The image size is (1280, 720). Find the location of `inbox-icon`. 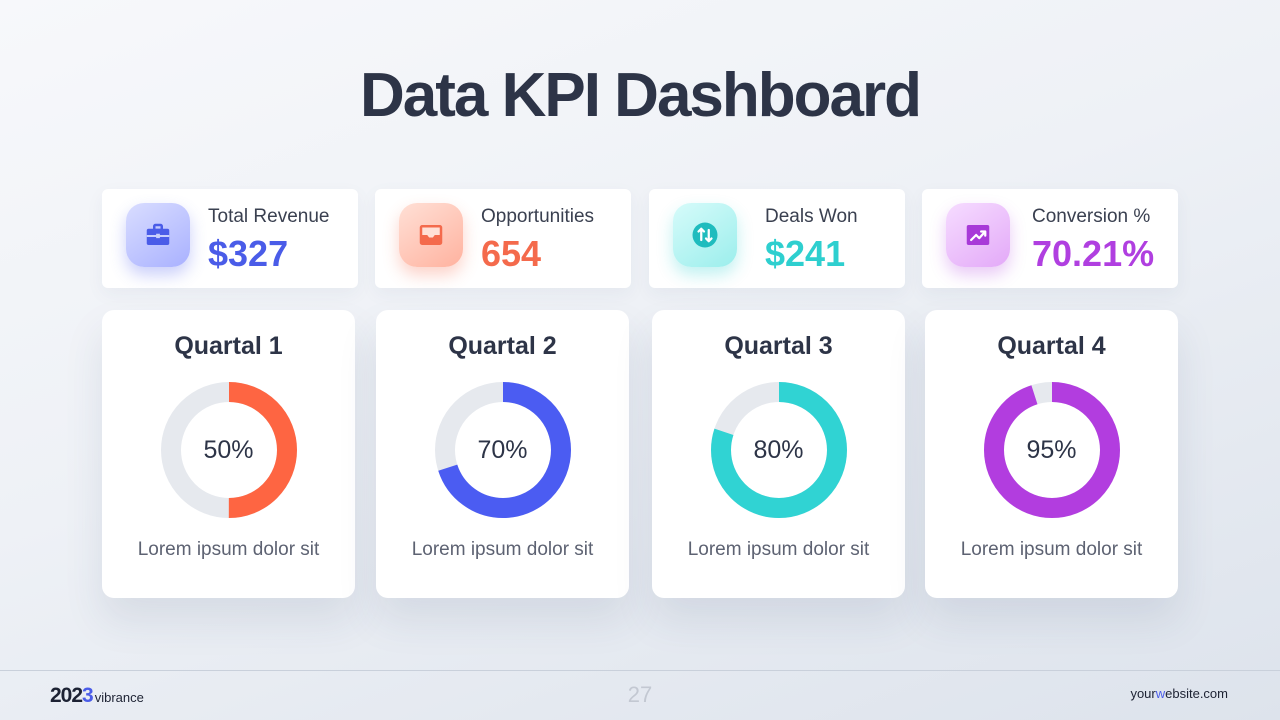

inbox-icon is located at coordinates (431, 235).